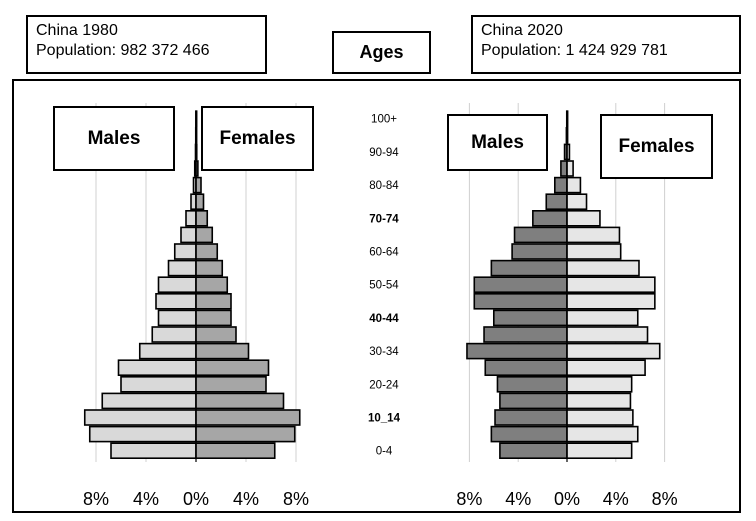 The image size is (756, 521). I want to click on age-group-label: 80-84, so click(384, 186).